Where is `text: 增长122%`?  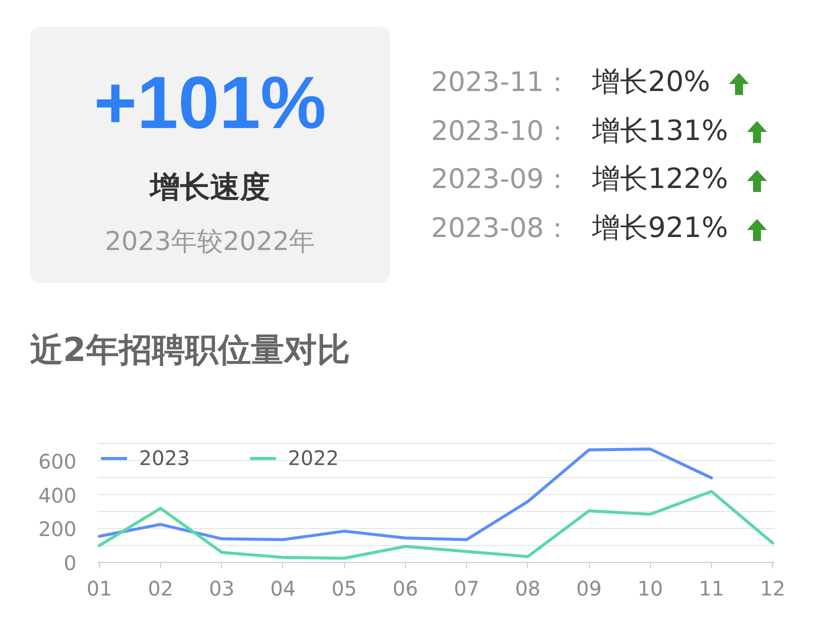
text: 增长122% is located at coordinates (660, 179).